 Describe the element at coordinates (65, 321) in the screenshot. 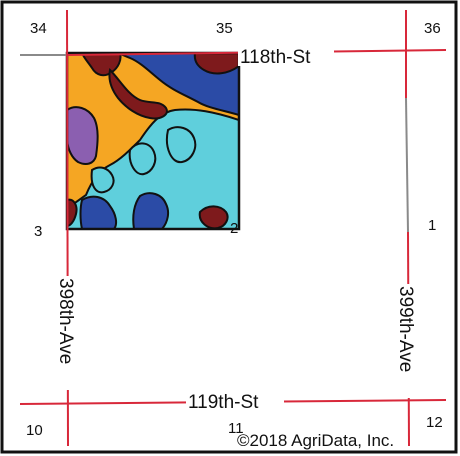

I see `road-label-398th-ave: 398th-Ave` at that location.